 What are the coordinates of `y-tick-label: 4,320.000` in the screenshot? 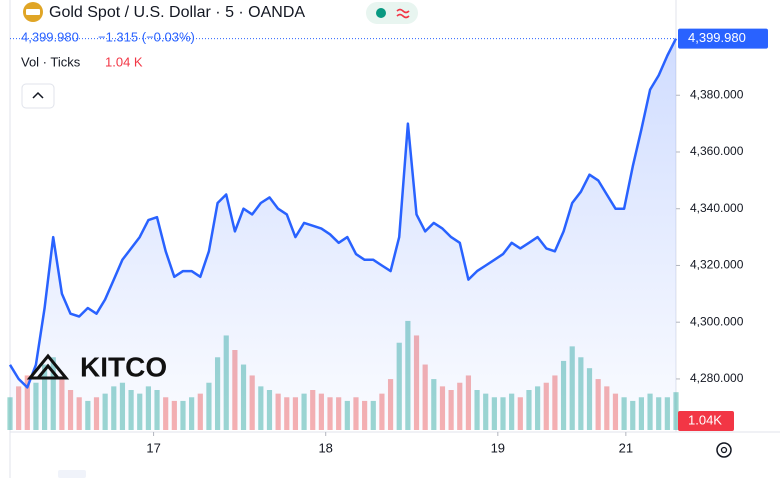 It's located at (717, 265).